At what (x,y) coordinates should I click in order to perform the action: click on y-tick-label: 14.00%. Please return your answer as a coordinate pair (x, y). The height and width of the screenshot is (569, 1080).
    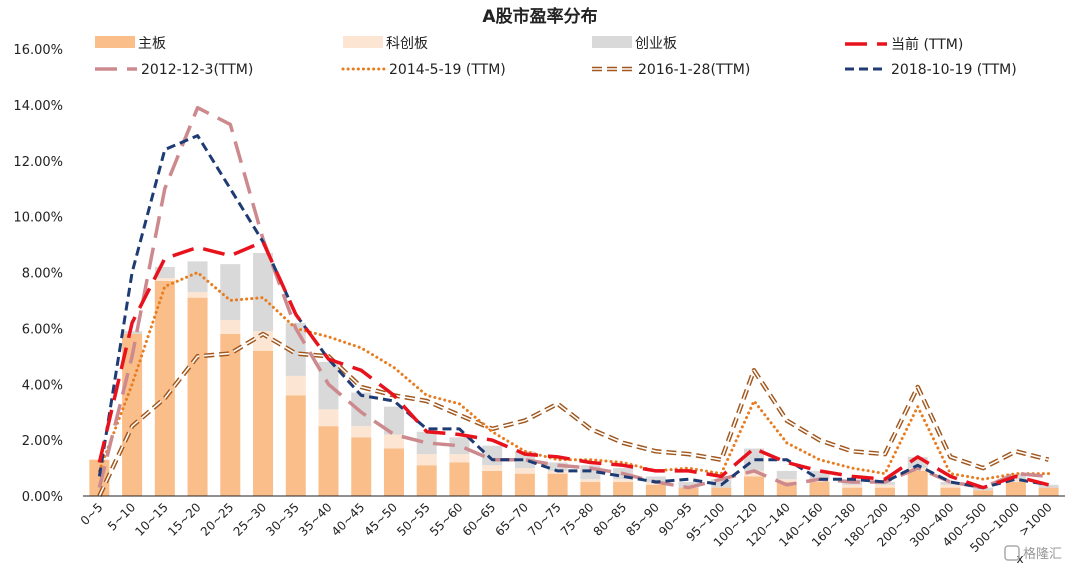
    Looking at the image, I should click on (38, 106).